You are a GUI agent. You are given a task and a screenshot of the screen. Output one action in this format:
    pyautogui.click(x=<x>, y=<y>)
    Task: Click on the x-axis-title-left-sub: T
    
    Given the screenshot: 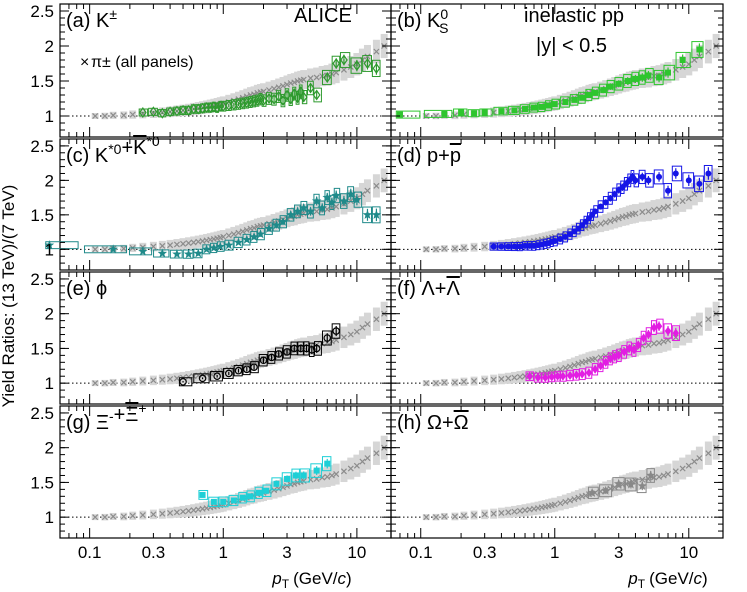 What is the action you would take?
    pyautogui.click(x=286, y=584)
    